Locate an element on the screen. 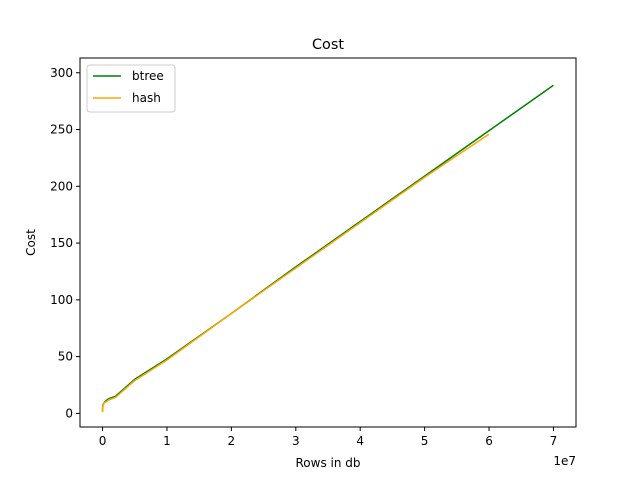 The height and width of the screenshot is (480, 640). y-tick-label: 150 is located at coordinates (61, 243).